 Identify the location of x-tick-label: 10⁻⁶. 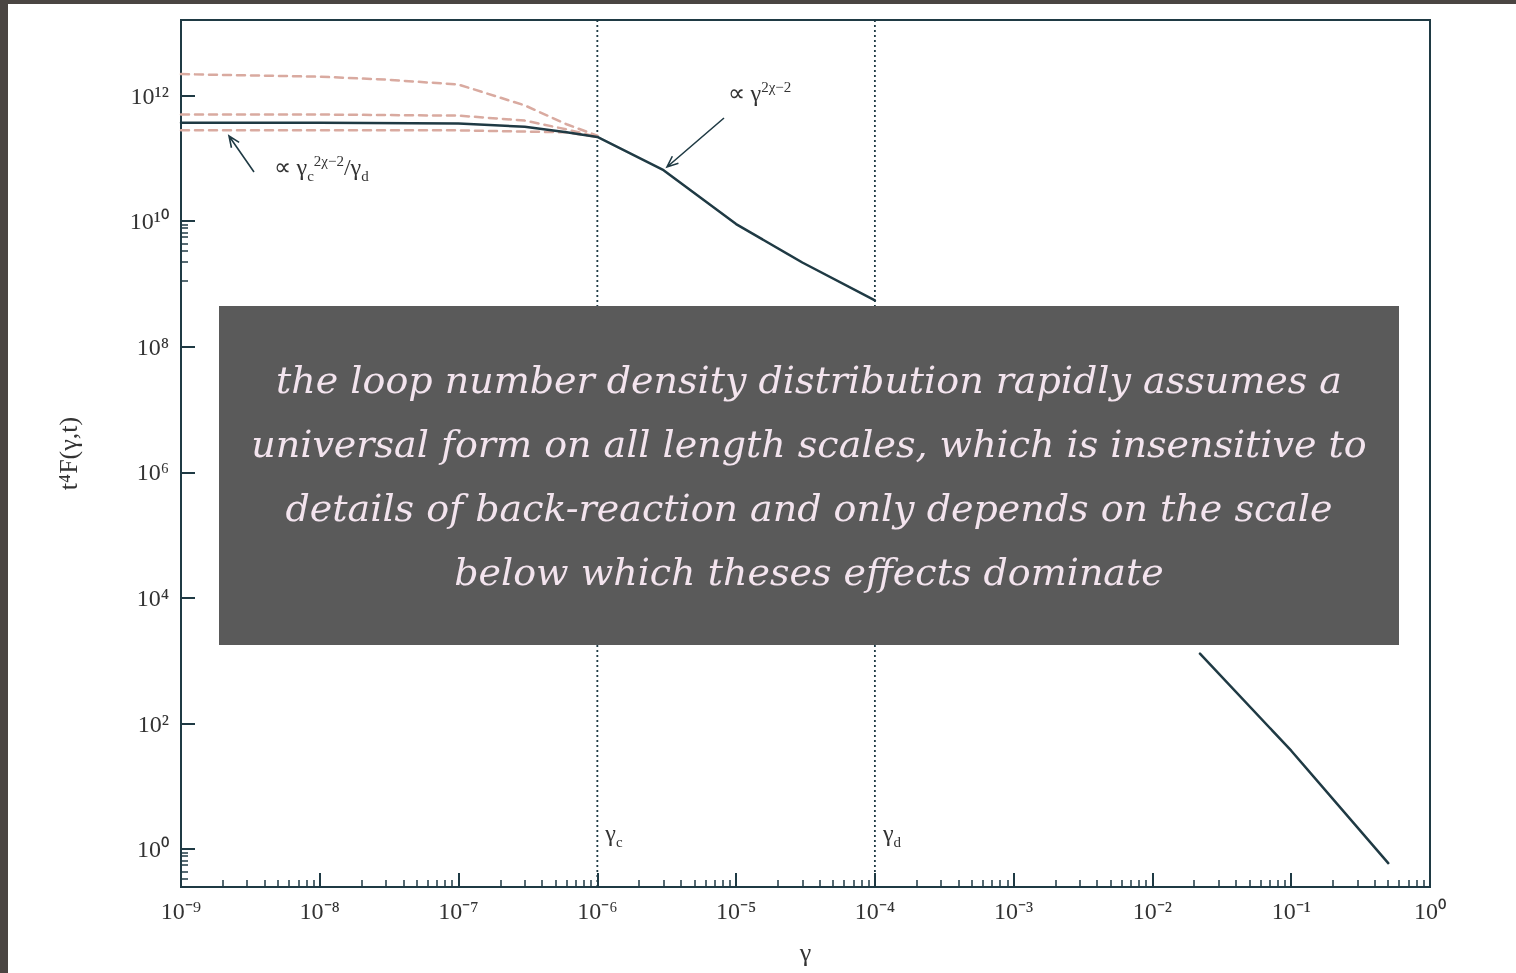
(597, 911).